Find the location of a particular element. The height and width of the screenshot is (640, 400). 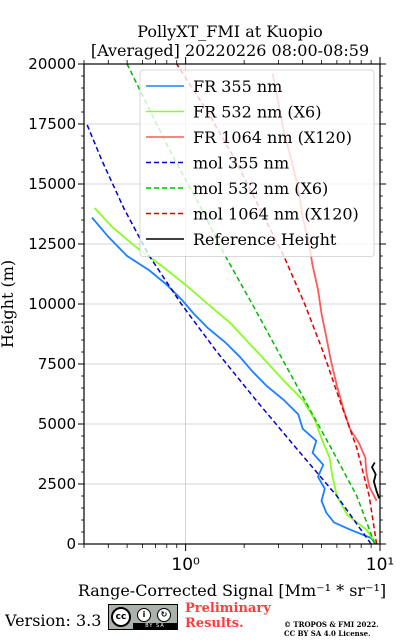

y-tick-label: 5000 is located at coordinates (57, 424).